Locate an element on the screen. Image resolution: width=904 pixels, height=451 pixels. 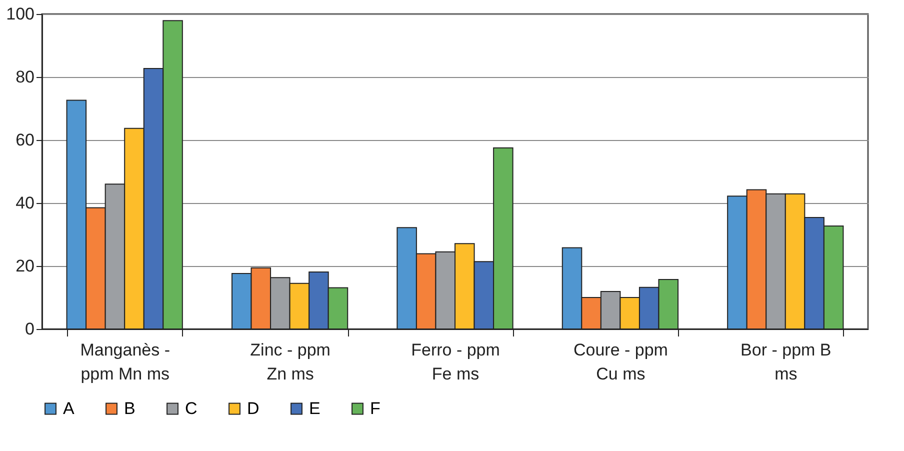
y-tick-label: 40 is located at coordinates (25, 203).